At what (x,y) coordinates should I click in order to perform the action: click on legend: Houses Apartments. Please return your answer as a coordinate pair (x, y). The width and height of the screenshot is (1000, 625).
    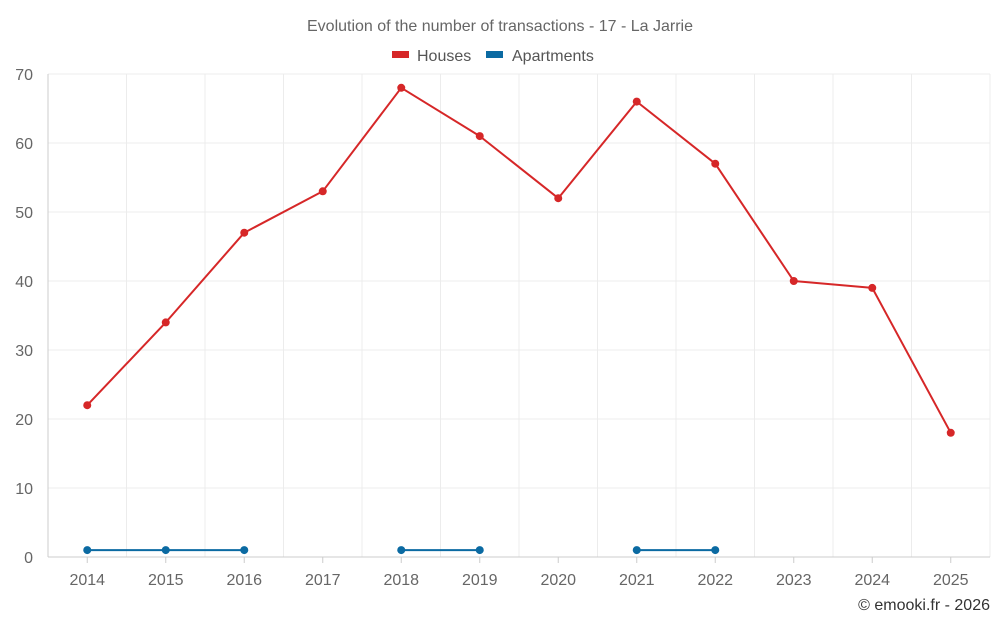
    Looking at the image, I should click on (493, 56).